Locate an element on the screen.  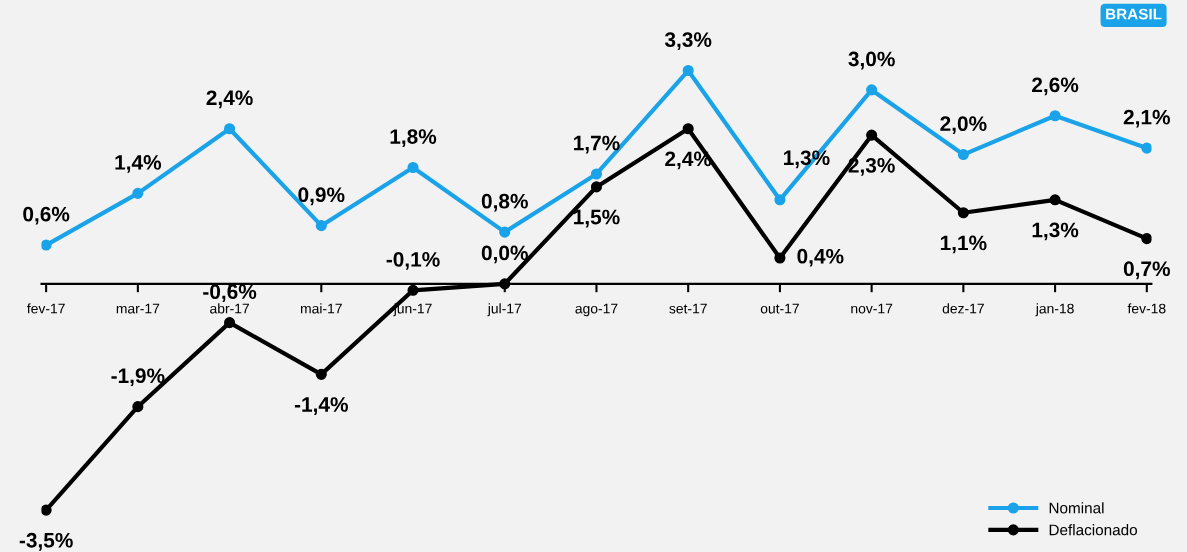
data-label: 0,6% is located at coordinates (46, 215).